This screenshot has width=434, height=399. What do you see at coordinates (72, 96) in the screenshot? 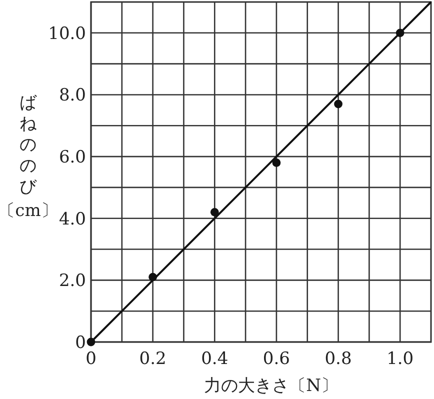
I see `y-tick-label: 8.0` at bounding box center [72, 96].